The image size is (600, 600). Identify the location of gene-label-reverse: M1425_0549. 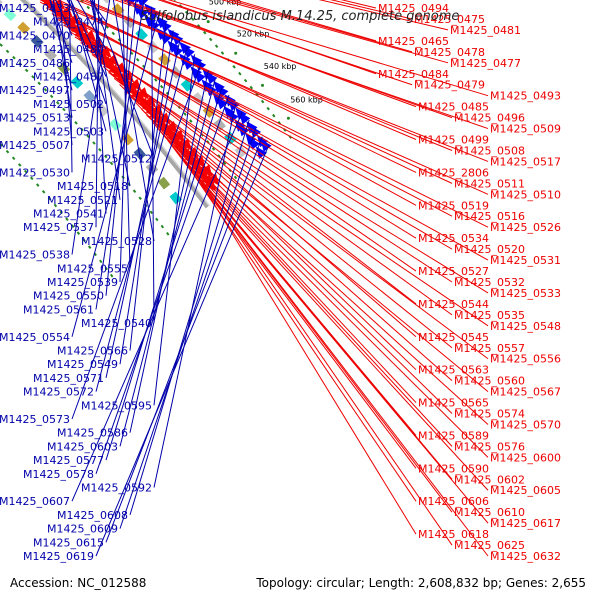
(82, 364).